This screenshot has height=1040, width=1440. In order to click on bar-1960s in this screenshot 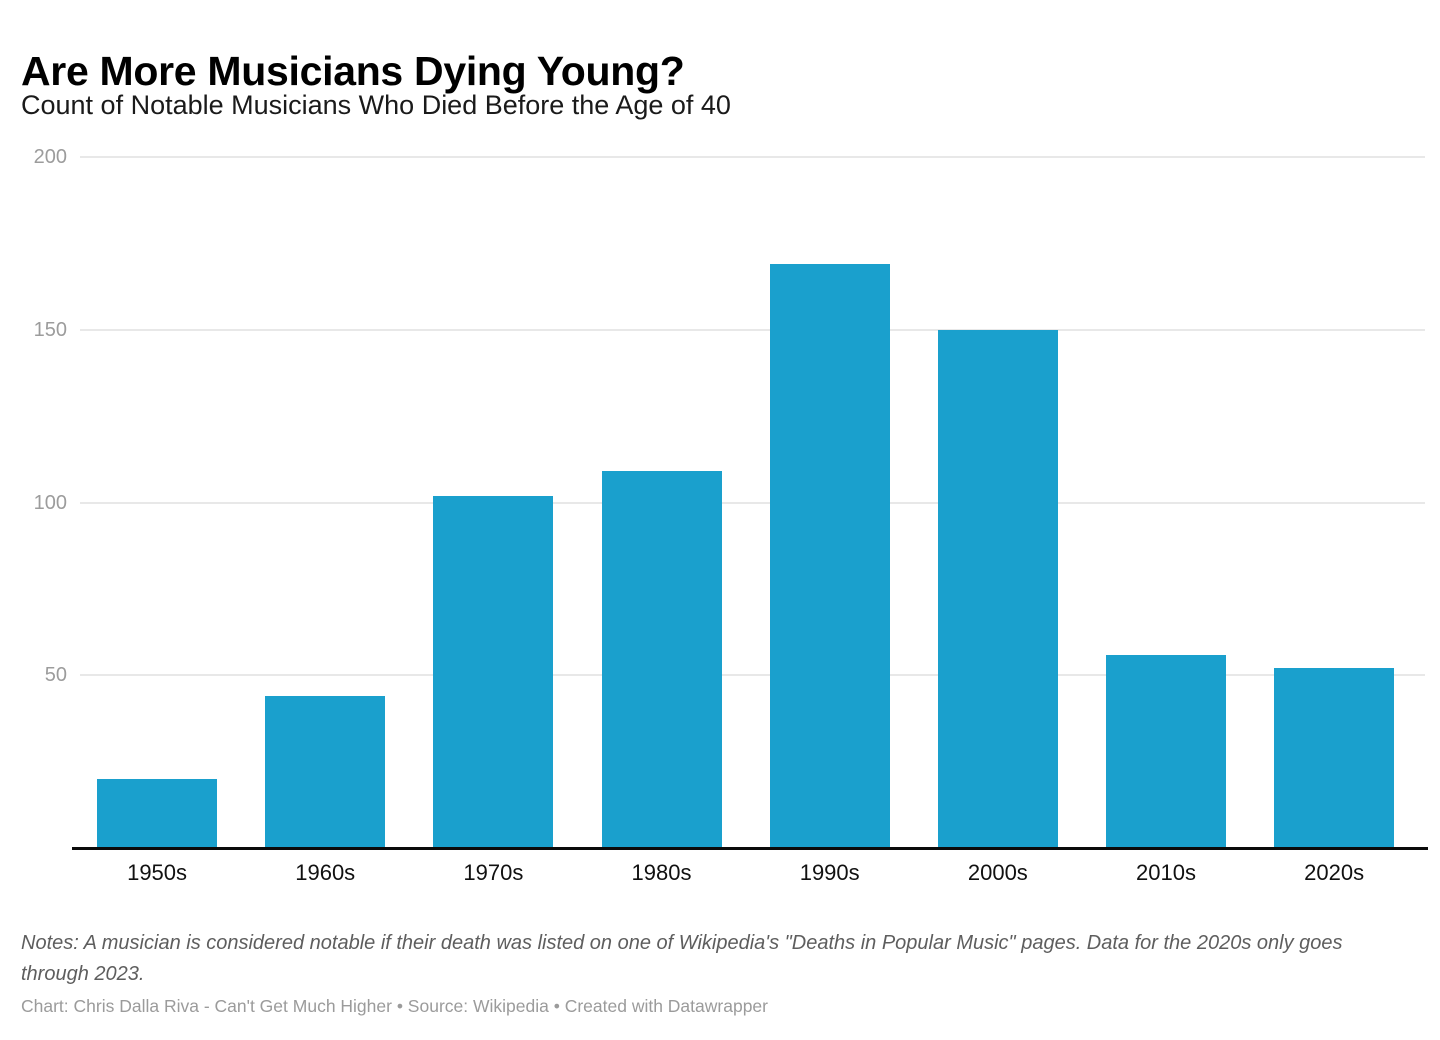, I will do `click(325, 771)`.